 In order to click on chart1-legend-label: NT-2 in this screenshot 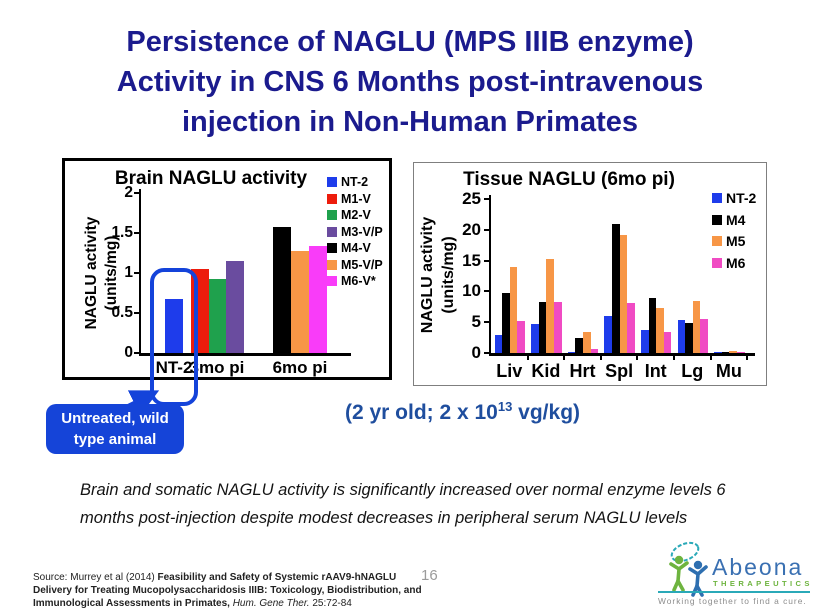, I will do `click(355, 182)`.